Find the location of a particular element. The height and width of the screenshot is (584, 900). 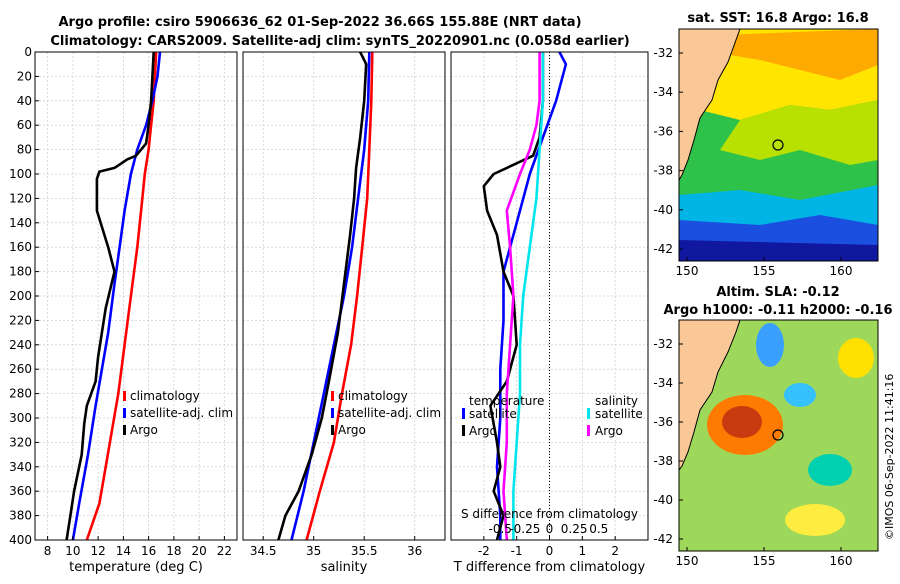

sla-lat-tick-label: -42 is located at coordinates (663, 539).